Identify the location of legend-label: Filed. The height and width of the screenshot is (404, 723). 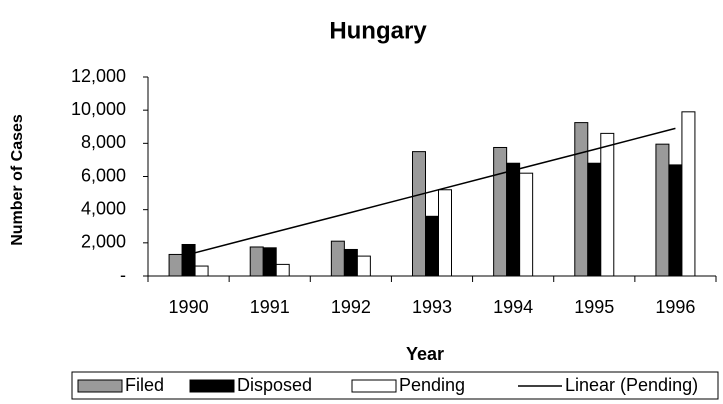
(144, 385).